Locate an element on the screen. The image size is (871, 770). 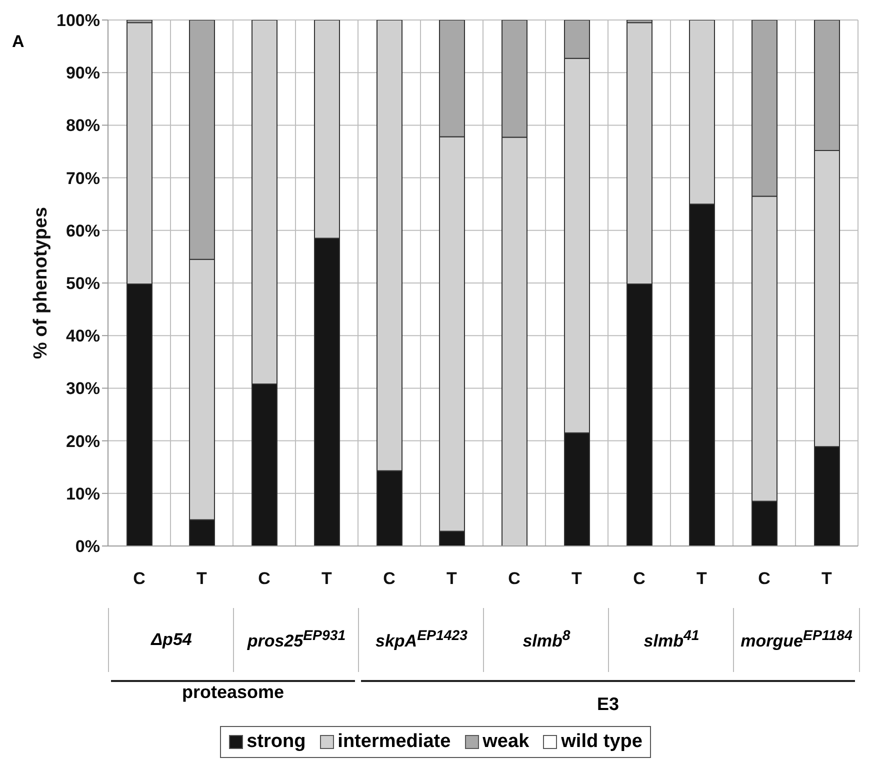
legend-label: wild type is located at coordinates (601, 742).